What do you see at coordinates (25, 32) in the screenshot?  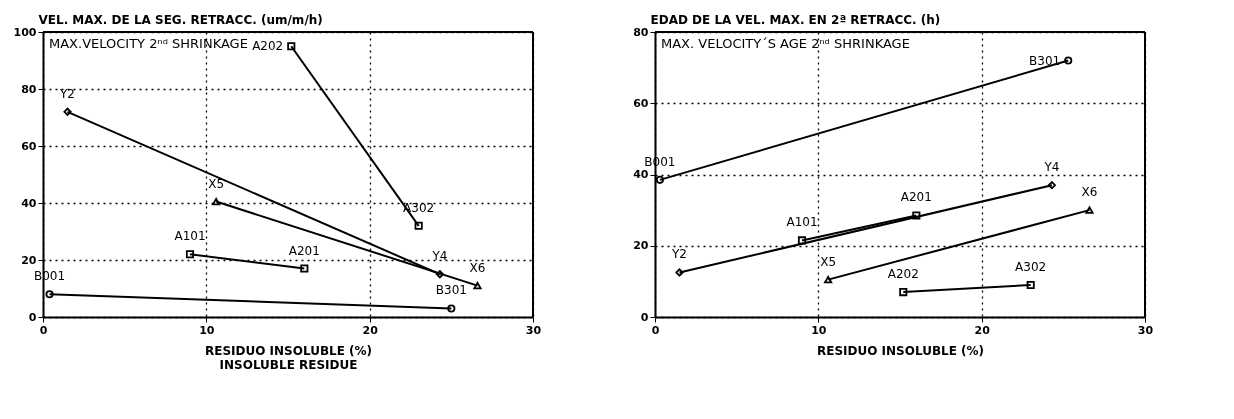 I see `y-tick-label: 100` at bounding box center [25, 32].